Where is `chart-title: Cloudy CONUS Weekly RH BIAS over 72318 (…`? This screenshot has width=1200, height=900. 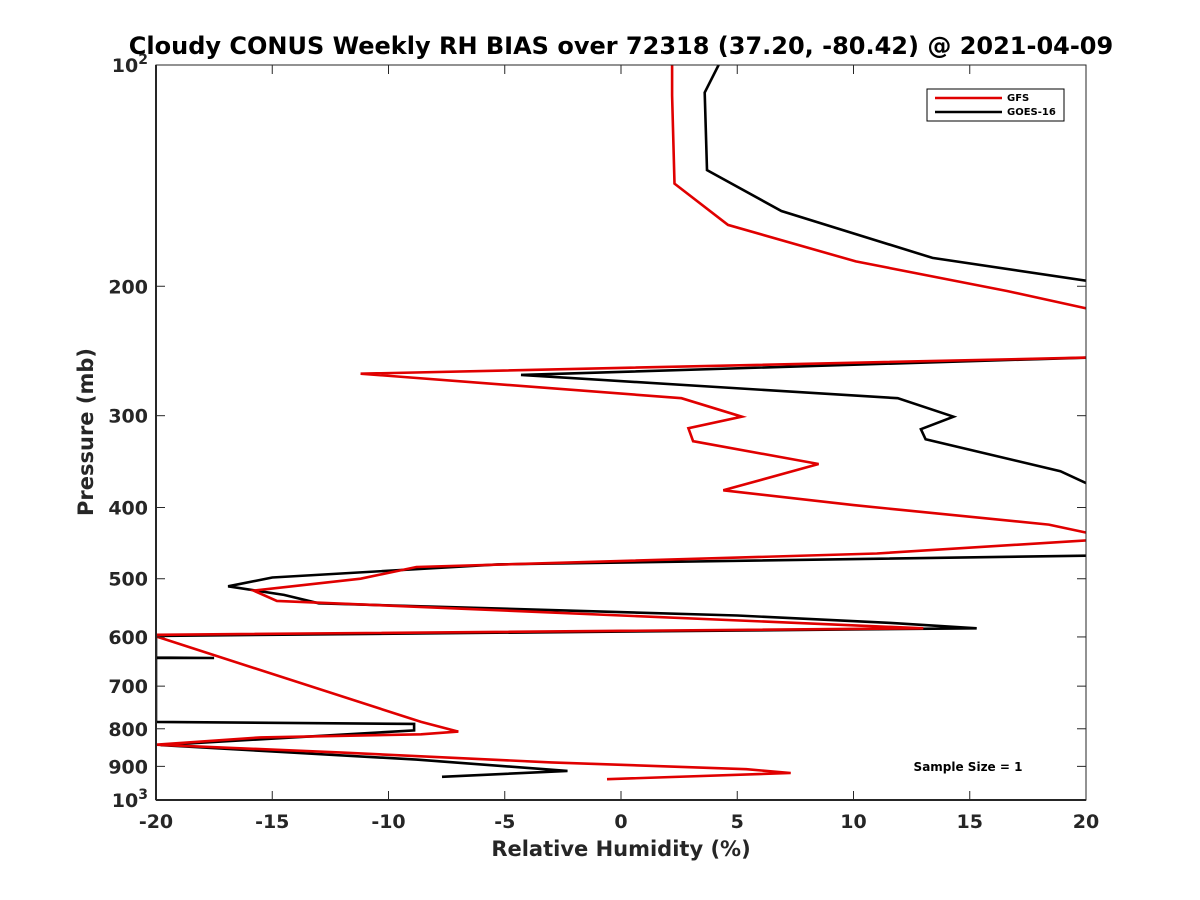
chart-title: Cloudy CONUS Weekly RH BIAS over 72318 (… is located at coordinates (621, 46).